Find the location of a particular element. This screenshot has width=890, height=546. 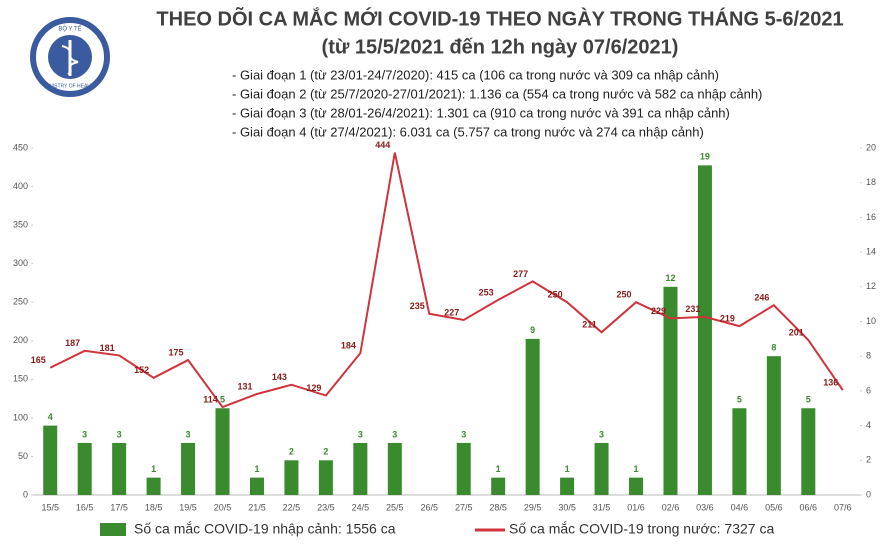

x-tick-label: 19/5 is located at coordinates (188, 507).